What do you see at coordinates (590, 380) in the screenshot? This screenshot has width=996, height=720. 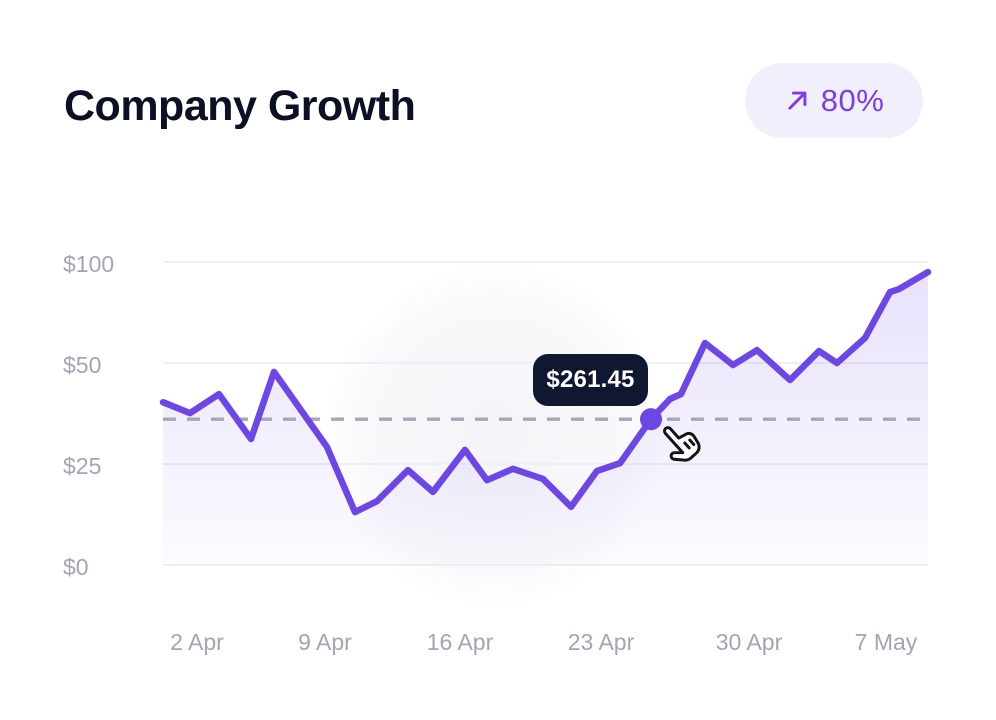 I see `tooltip: $261.45` at bounding box center [590, 380].